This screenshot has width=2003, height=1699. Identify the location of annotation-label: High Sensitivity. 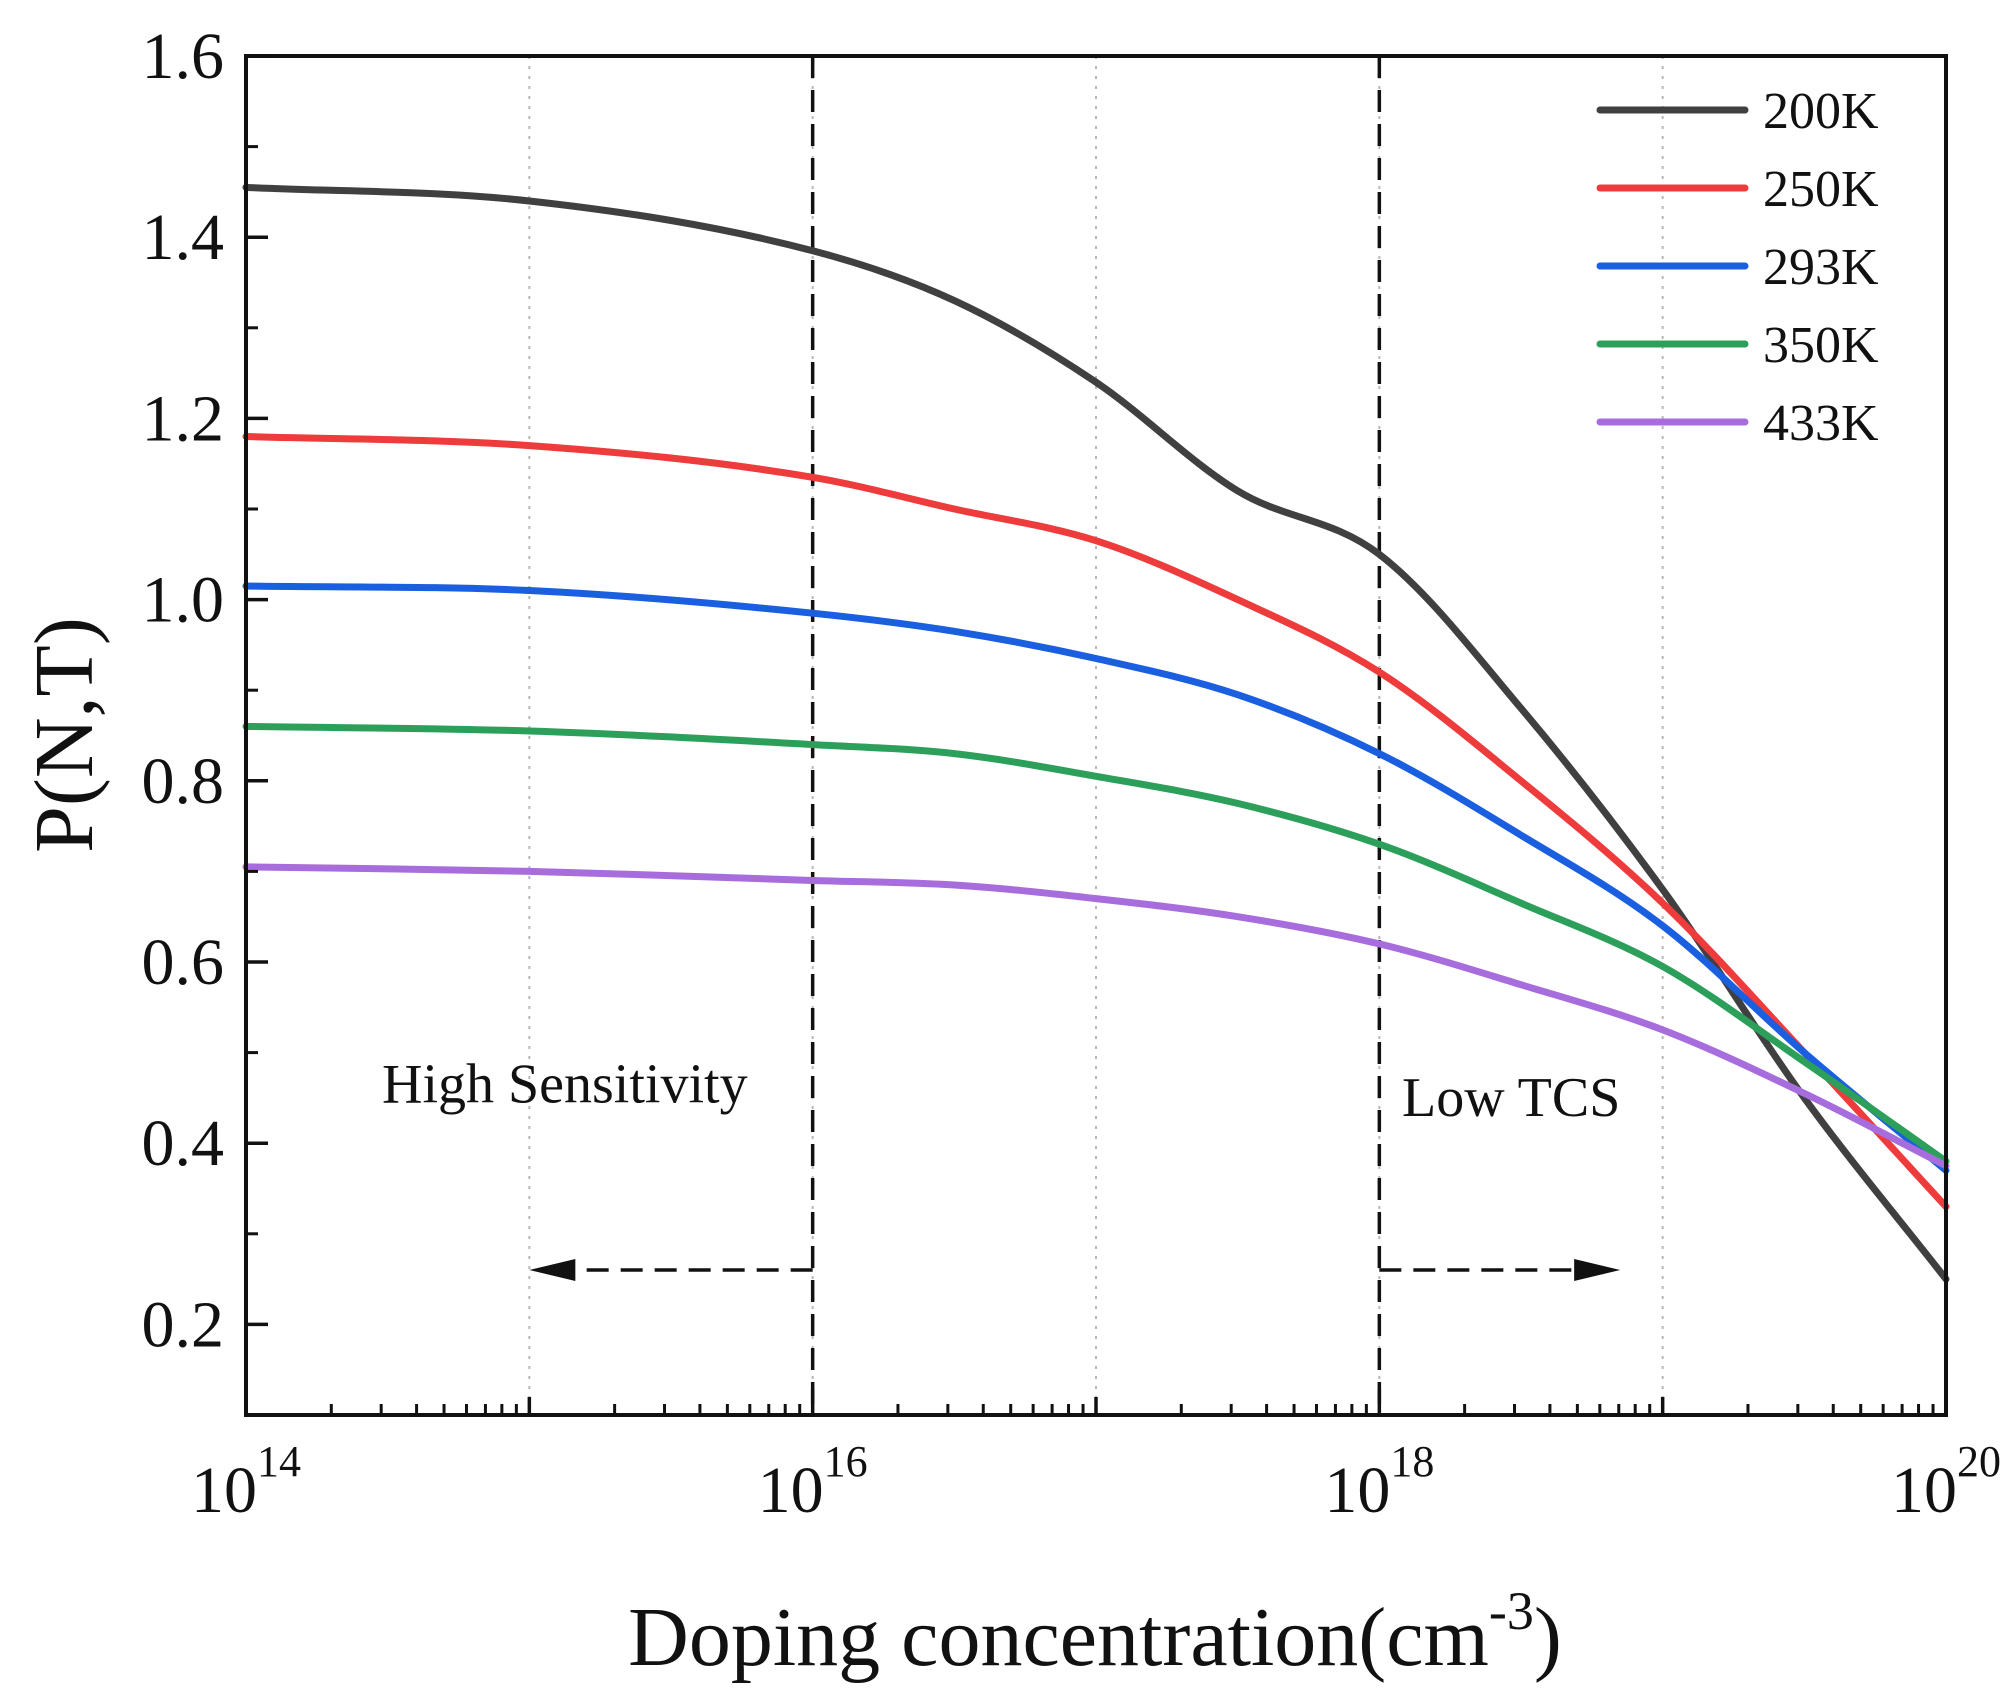
(565, 1084).